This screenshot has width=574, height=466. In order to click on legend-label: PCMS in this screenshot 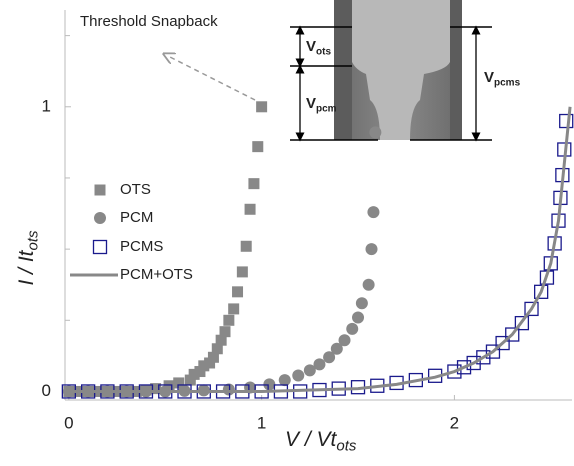, I will do `click(141, 246)`.